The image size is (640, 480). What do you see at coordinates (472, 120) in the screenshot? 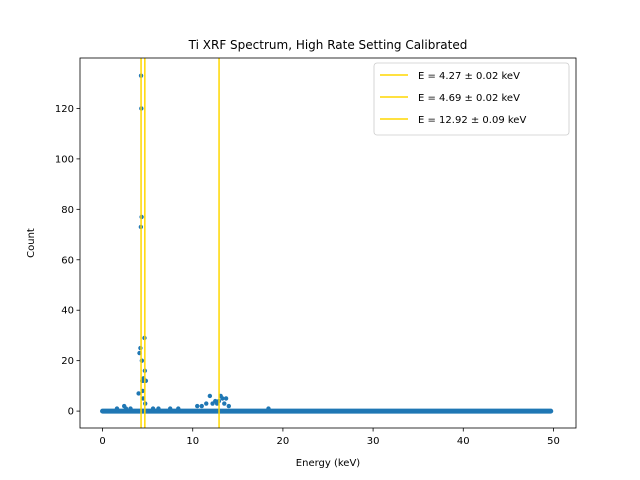
I see `legend-entry-label: E = 12.92 ± 0.09 keV` at bounding box center [472, 120].